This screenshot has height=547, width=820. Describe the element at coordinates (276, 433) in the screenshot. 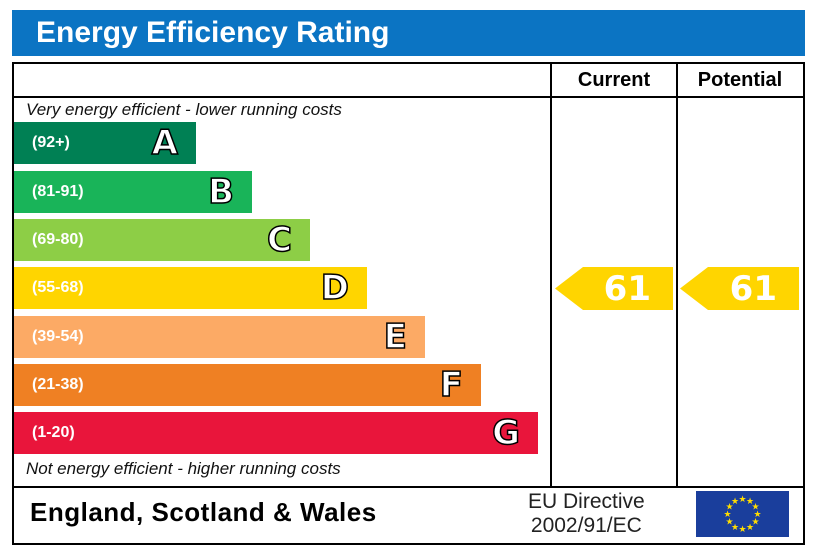

I see `band-g: (1-20) G` at that location.